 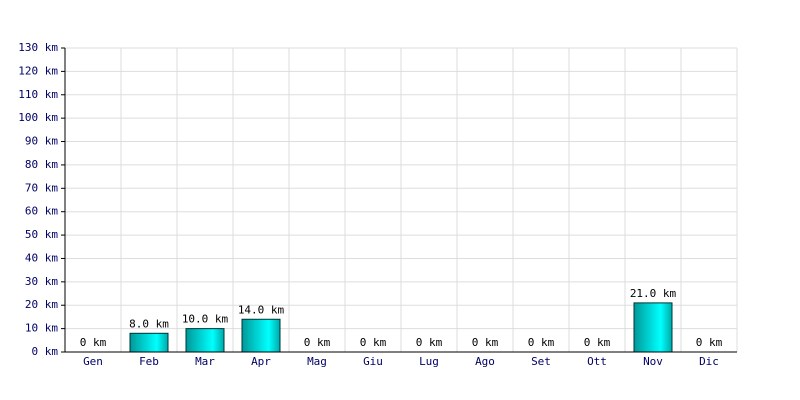 What do you see at coordinates (205, 361) in the screenshot?
I see `x-tick-label: Mar` at bounding box center [205, 361].